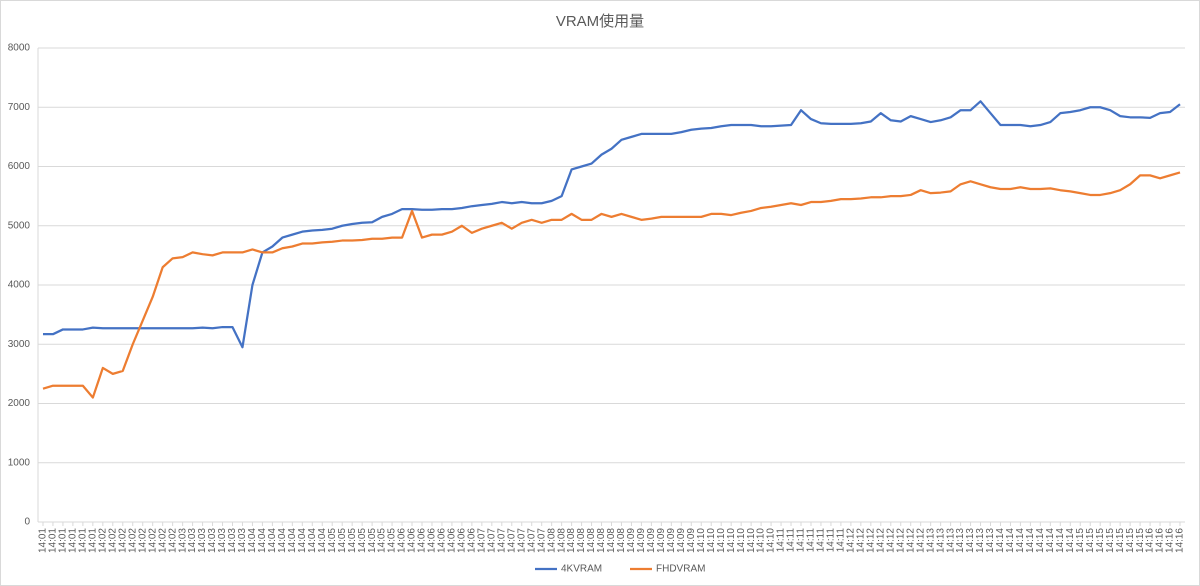 This screenshot has height=586, width=1200. Describe the element at coordinates (680, 569) in the screenshot. I see `legend-label: FHDVRAM` at that location.